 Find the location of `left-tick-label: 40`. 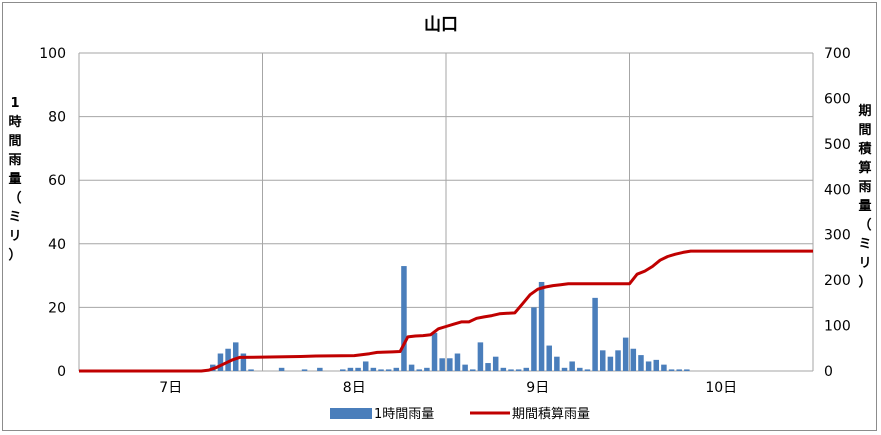

left-tick-label: 40 is located at coordinates (57, 245).